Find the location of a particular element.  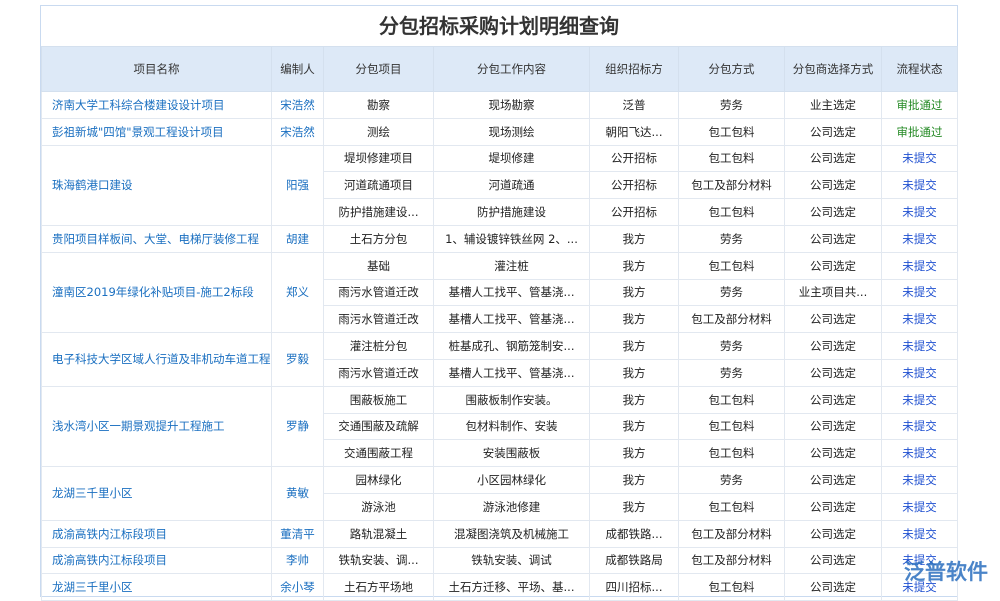

column-header: 组织招标方 is located at coordinates (634, 69).